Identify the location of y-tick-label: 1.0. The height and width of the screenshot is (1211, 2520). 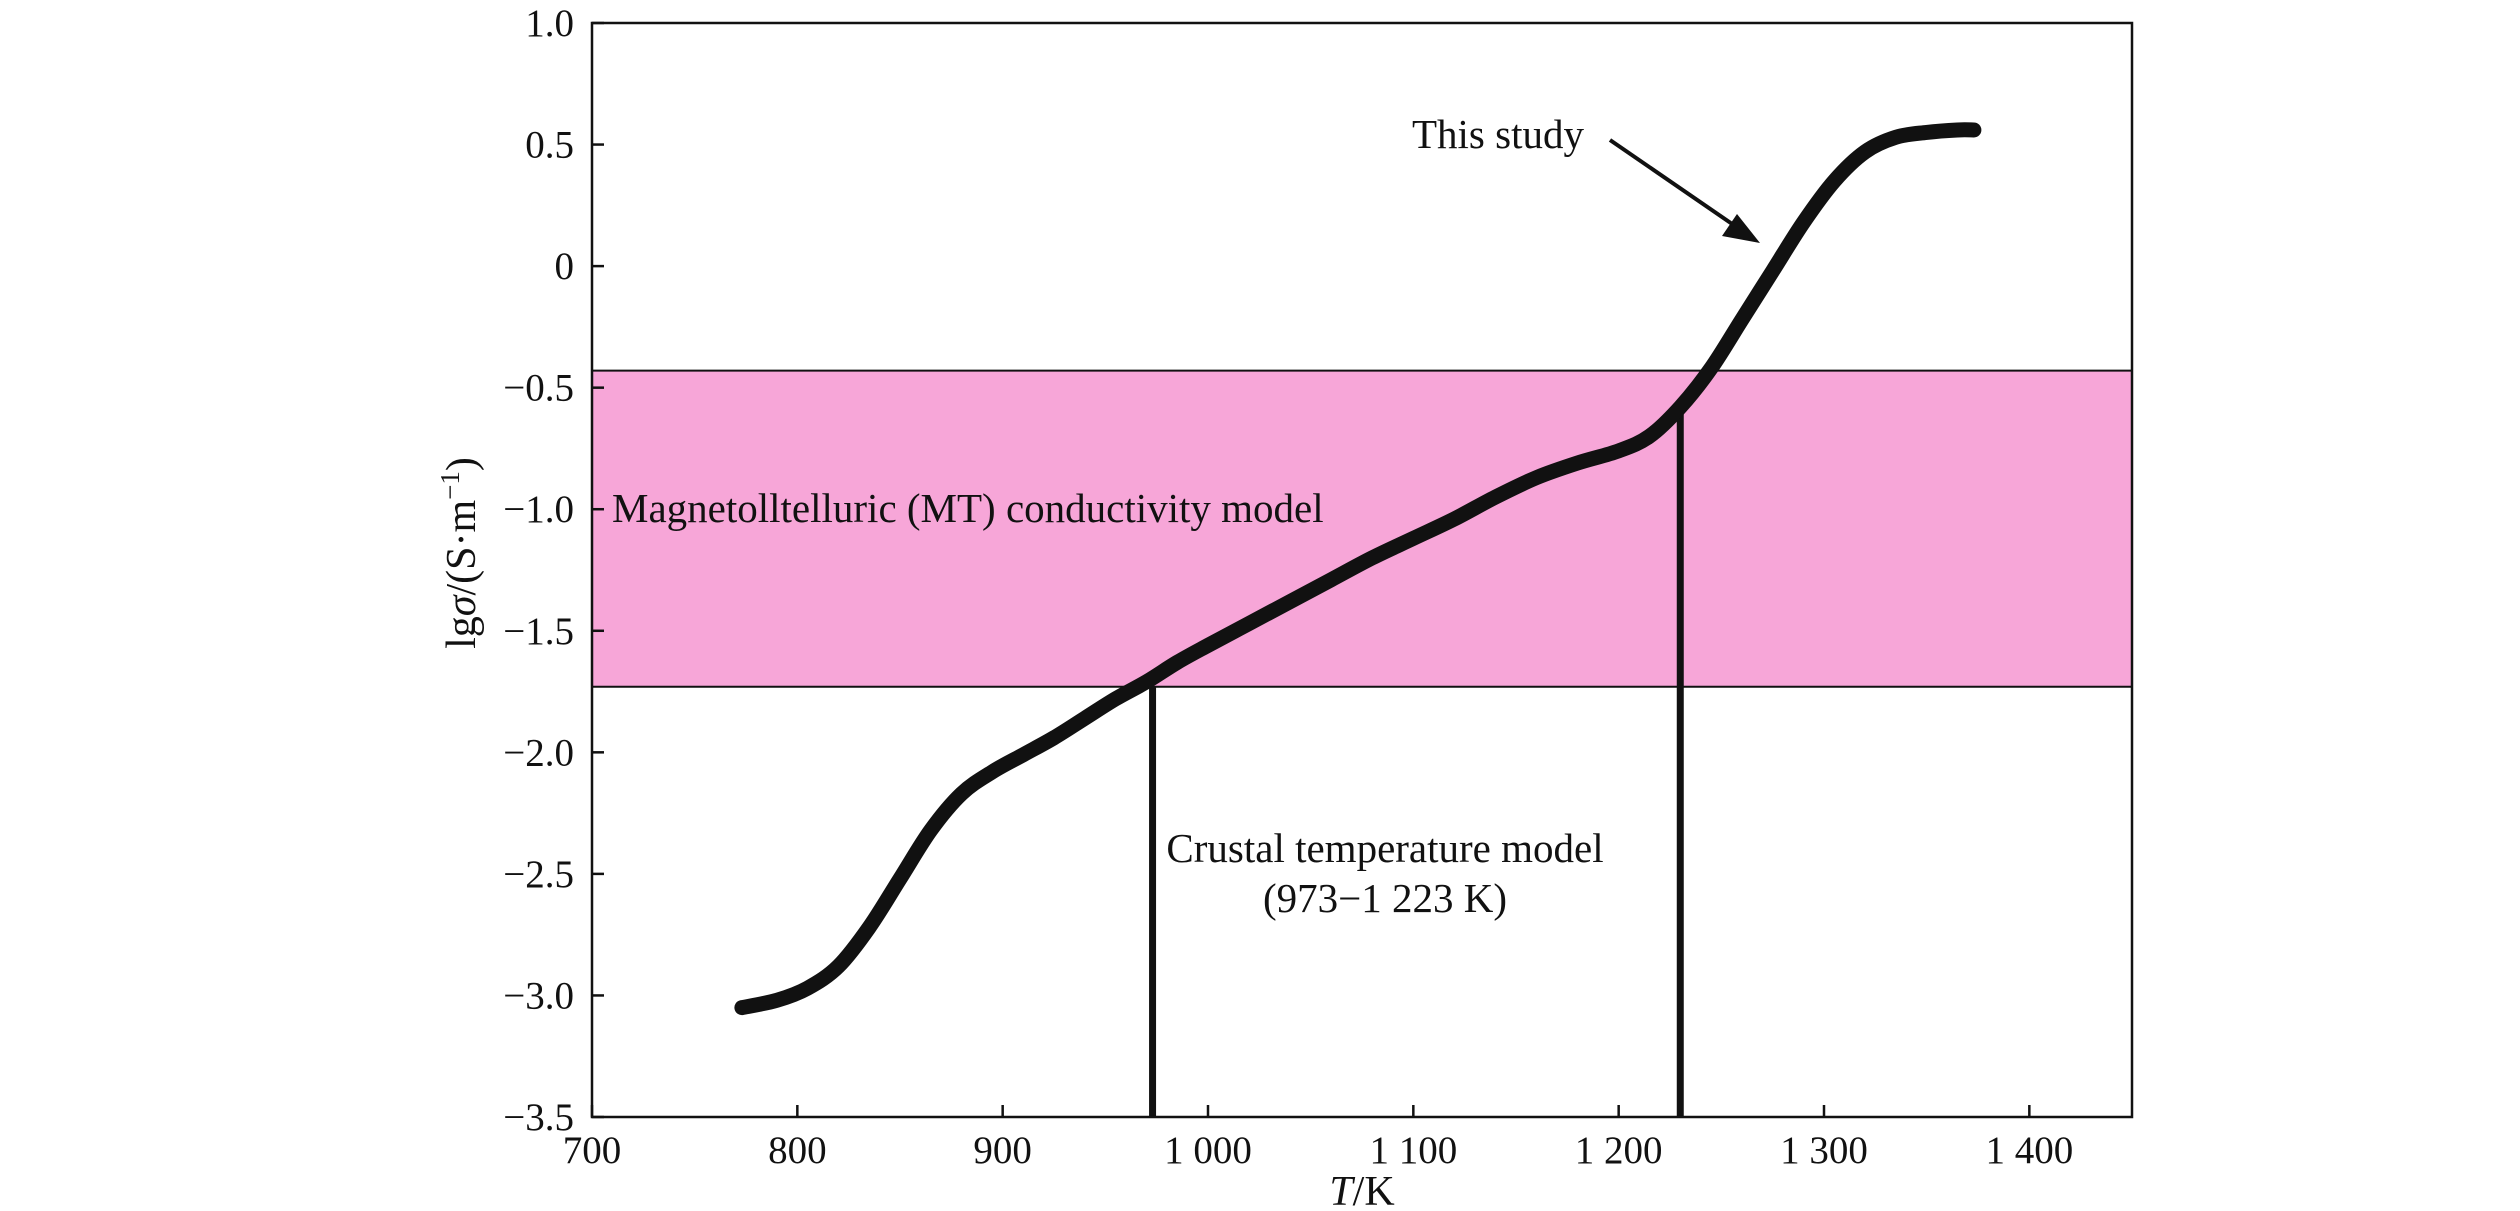
(549, 23).